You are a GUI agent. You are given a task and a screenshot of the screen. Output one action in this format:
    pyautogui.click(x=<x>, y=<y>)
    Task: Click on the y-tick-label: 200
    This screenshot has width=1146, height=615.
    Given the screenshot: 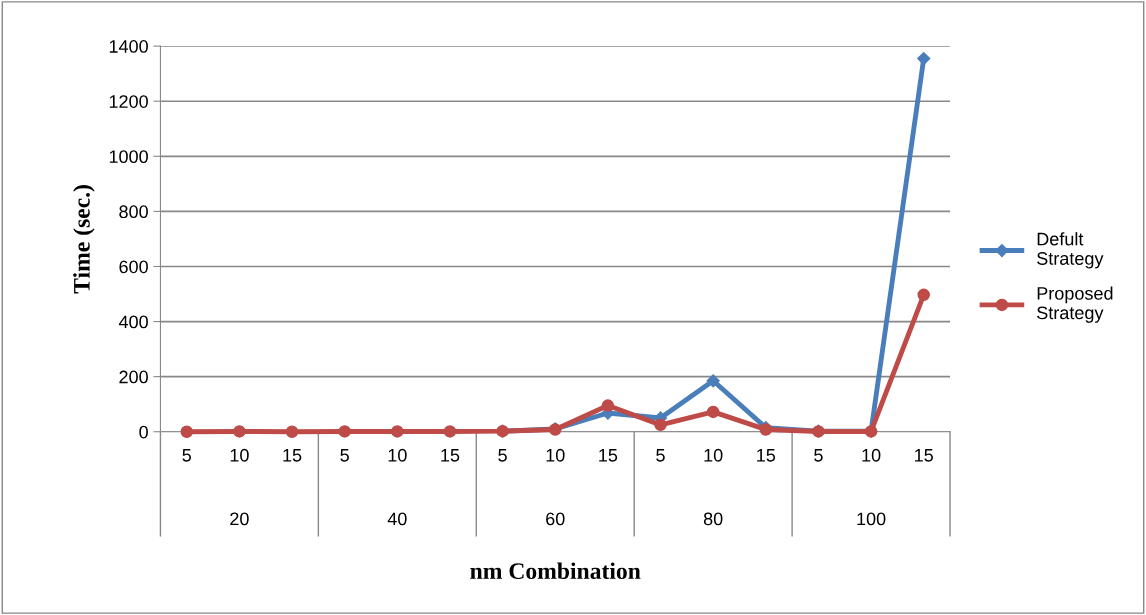 What is the action you would take?
    pyautogui.click(x=133, y=377)
    